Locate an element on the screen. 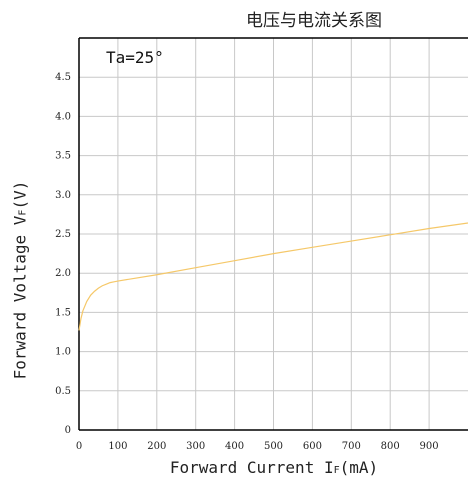  x-tick-label: 900 is located at coordinates (429, 446).